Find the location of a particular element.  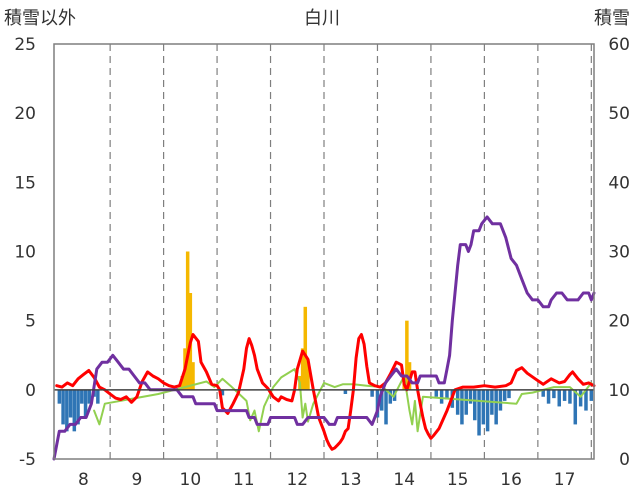

left-tick-label: 5 is located at coordinates (30, 322).